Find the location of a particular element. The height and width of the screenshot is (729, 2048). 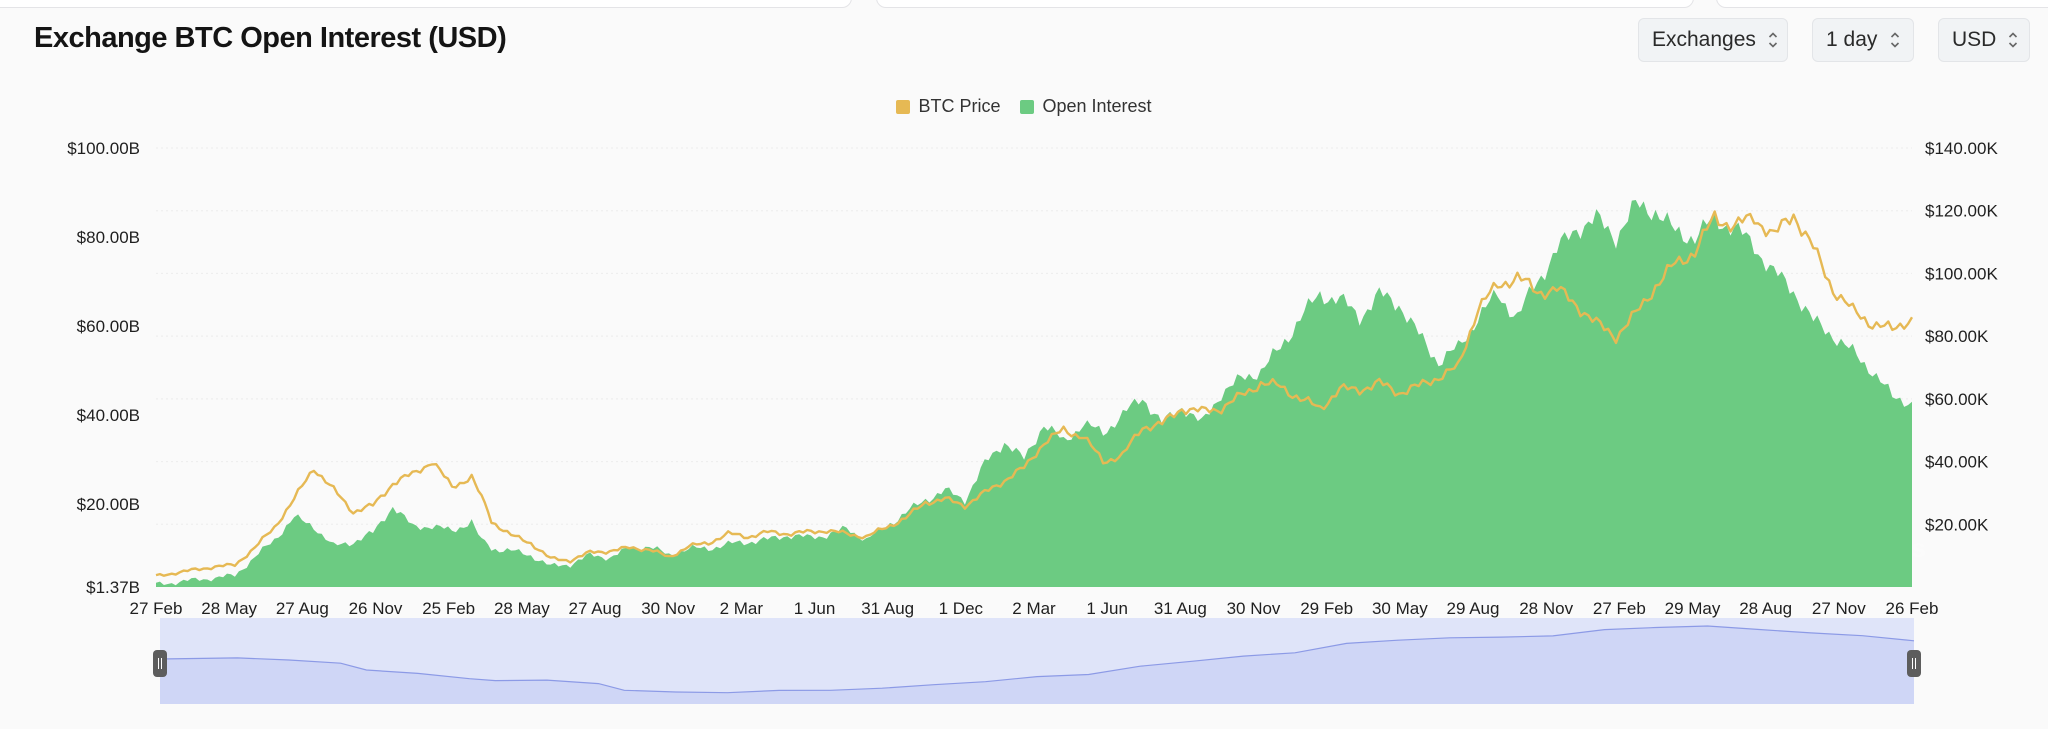

y-right-tick-label: $100.00K is located at coordinates (1961, 273).